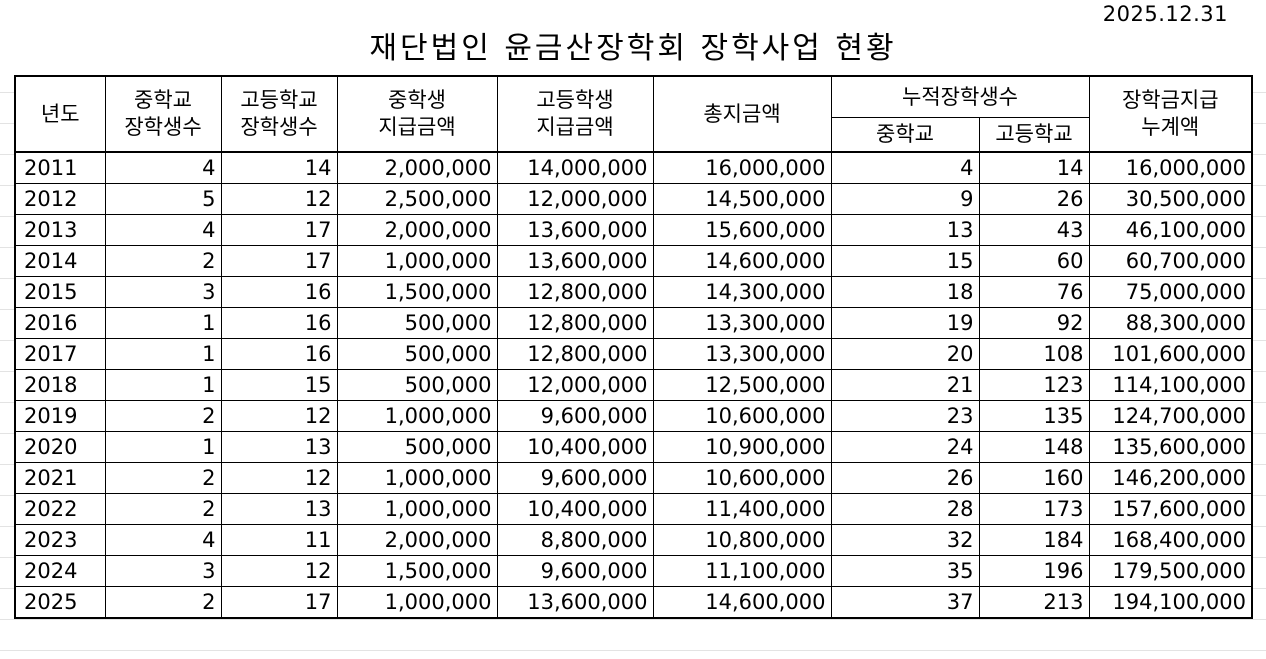  Describe the element at coordinates (1034, 354) in the screenshot. I see `cell-cum-hs: 108` at that location.